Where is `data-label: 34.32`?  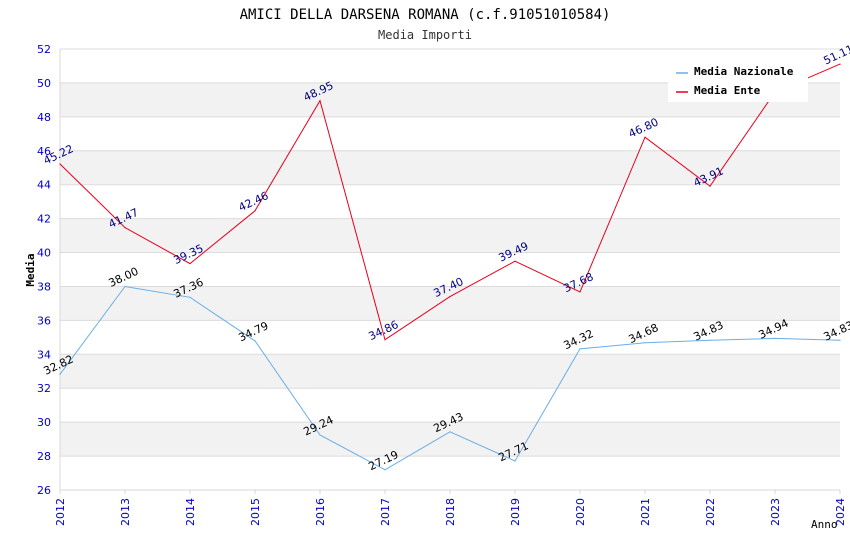 data-label: 34.32 is located at coordinates (578, 339).